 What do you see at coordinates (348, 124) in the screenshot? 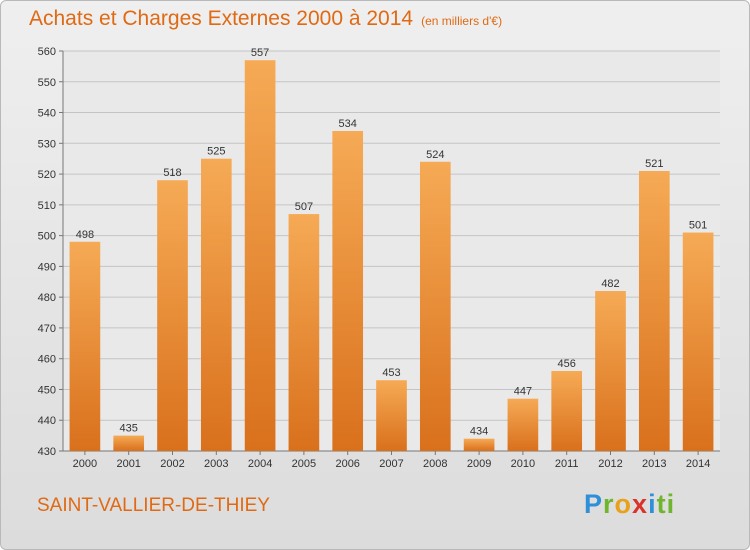
I see `data-label: 534` at bounding box center [348, 124].